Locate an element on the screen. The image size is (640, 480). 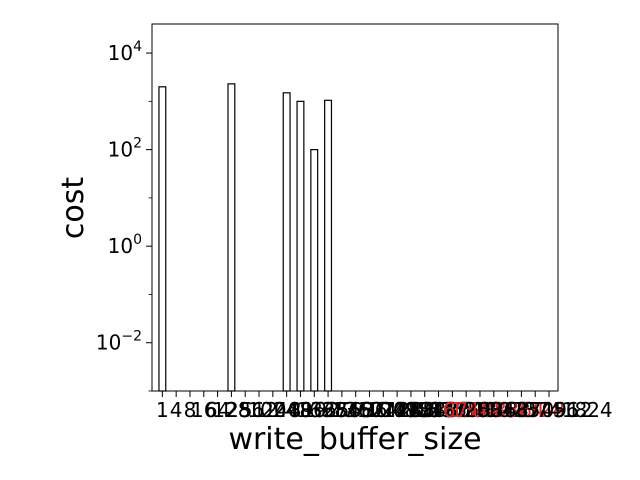
x-tick-label-4194304: 4194304 is located at coordinates (438, 410).